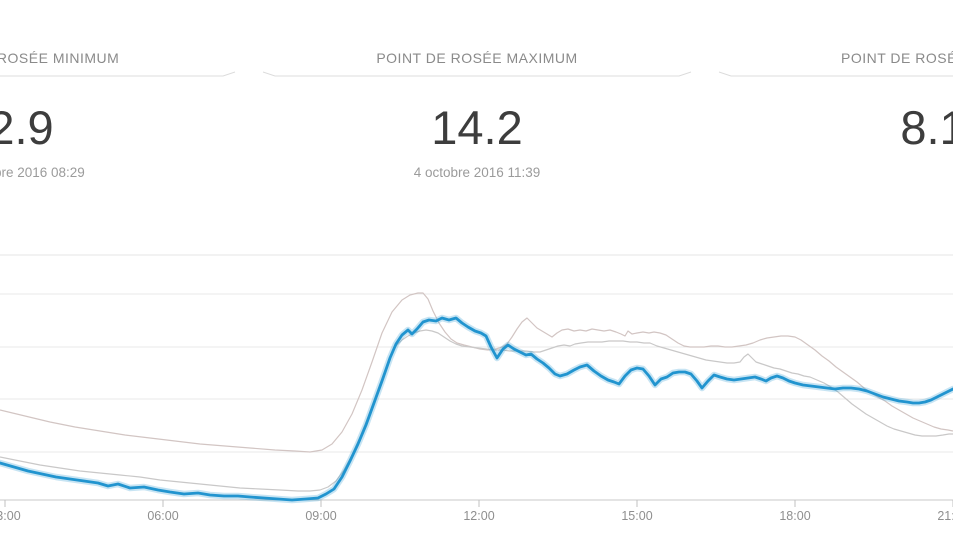  Describe the element at coordinates (477, 172) in the screenshot. I see `stat-timestamp: 4 octobre 2016 11:39` at that location.